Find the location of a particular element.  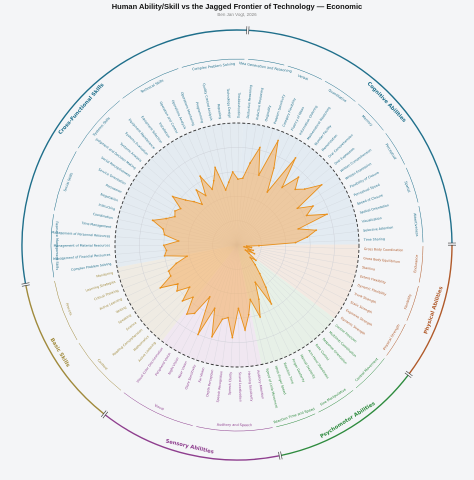

axis-label: Science is located at coordinates (131, 326).